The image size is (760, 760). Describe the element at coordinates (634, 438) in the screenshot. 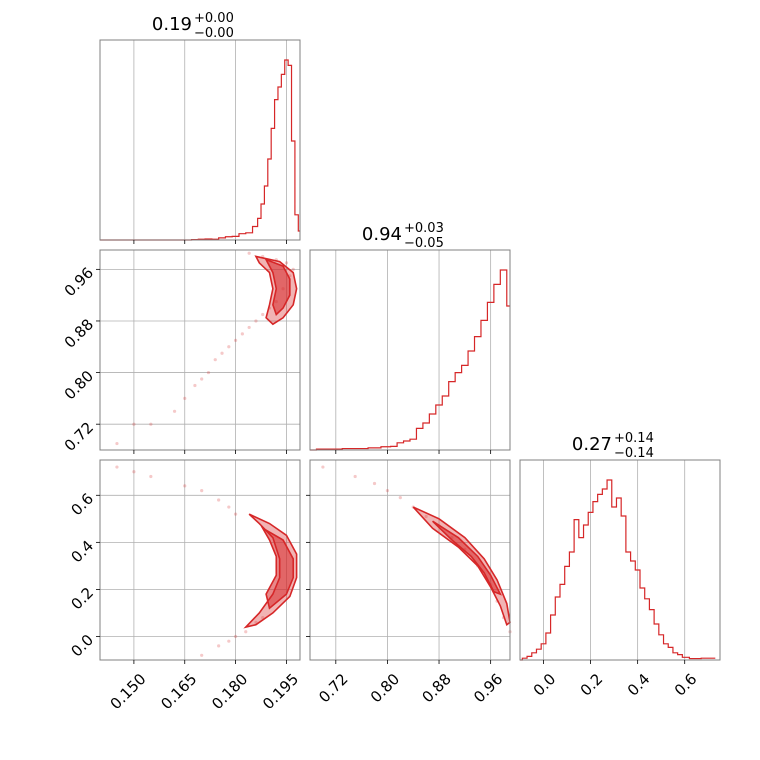

I see `panel-title-plus: +0.14` at that location.